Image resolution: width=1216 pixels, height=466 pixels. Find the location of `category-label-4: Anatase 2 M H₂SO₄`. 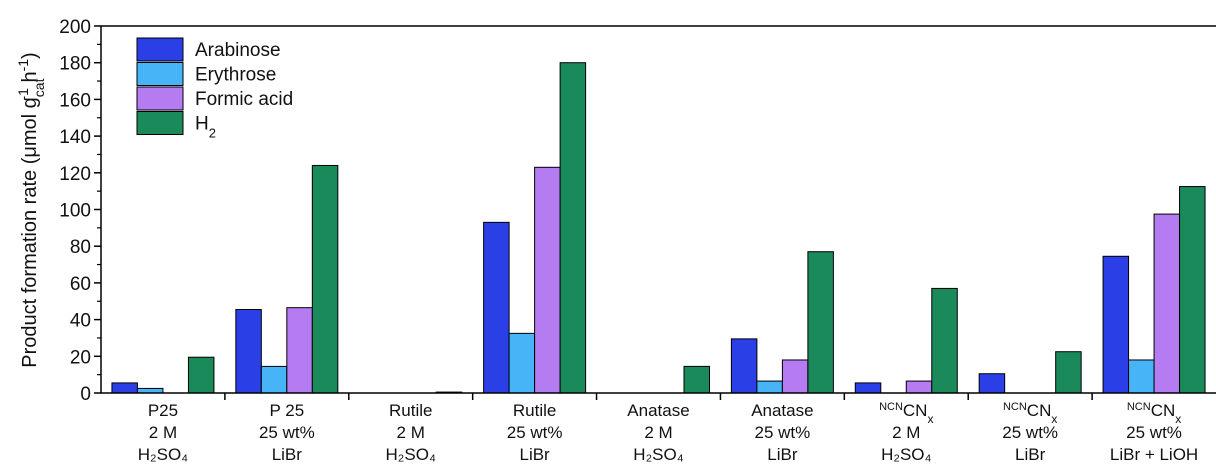

category-label-4: Anatase 2 M H₂SO₄ is located at coordinates (658, 432).